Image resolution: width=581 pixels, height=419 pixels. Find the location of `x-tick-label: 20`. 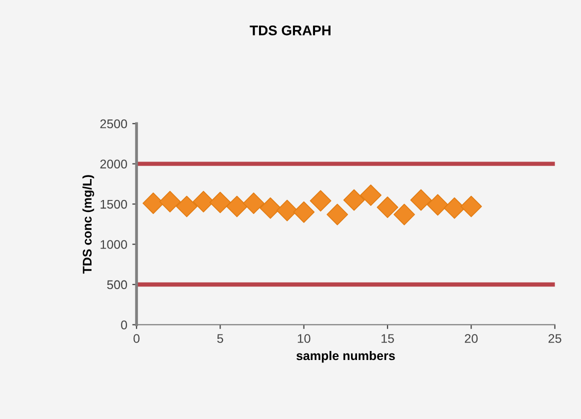

x-tick-label: 20 is located at coordinates (471, 338).